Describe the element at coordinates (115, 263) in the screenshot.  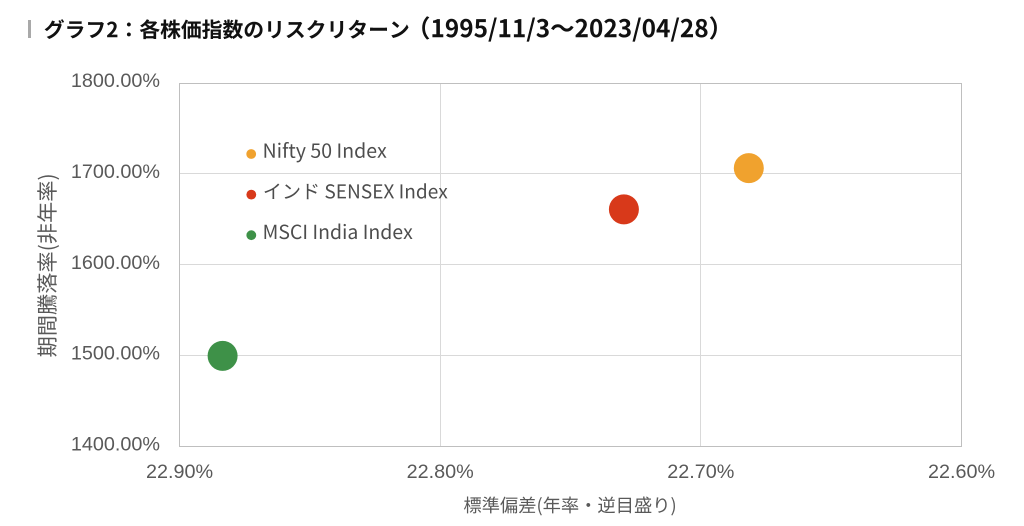
I see `svg-text: 1600.00%` at that location.